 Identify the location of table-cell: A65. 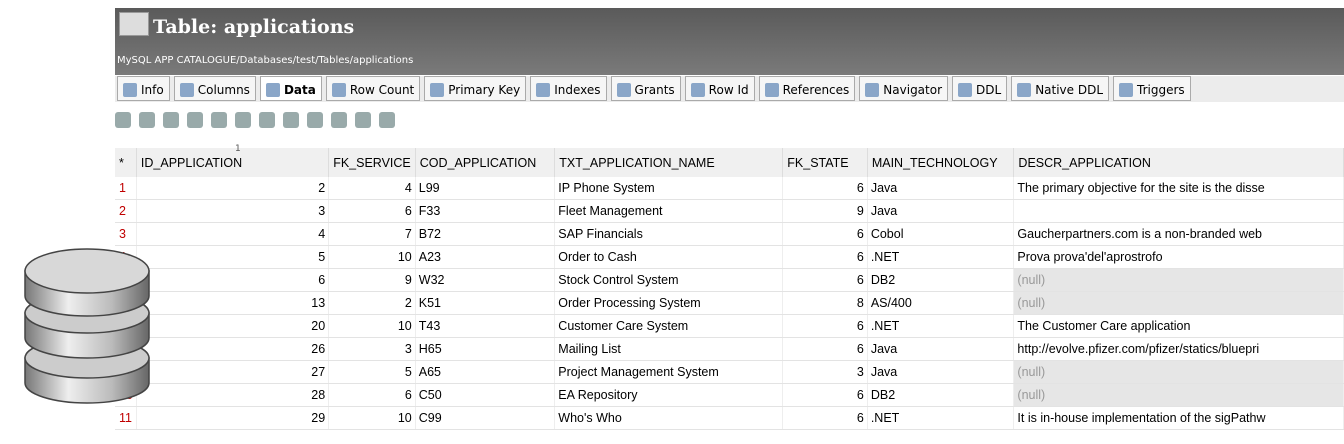
(485, 372).